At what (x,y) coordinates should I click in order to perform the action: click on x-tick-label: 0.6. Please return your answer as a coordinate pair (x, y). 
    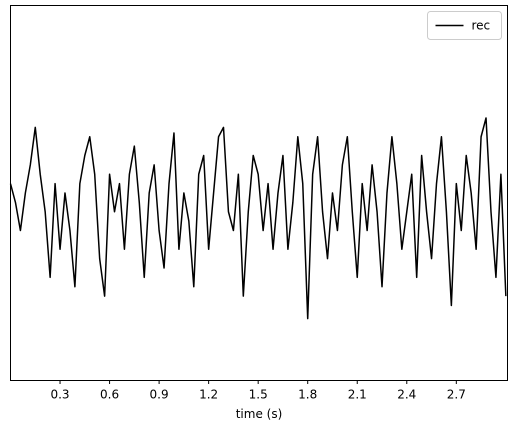
    Looking at the image, I should click on (109, 395).